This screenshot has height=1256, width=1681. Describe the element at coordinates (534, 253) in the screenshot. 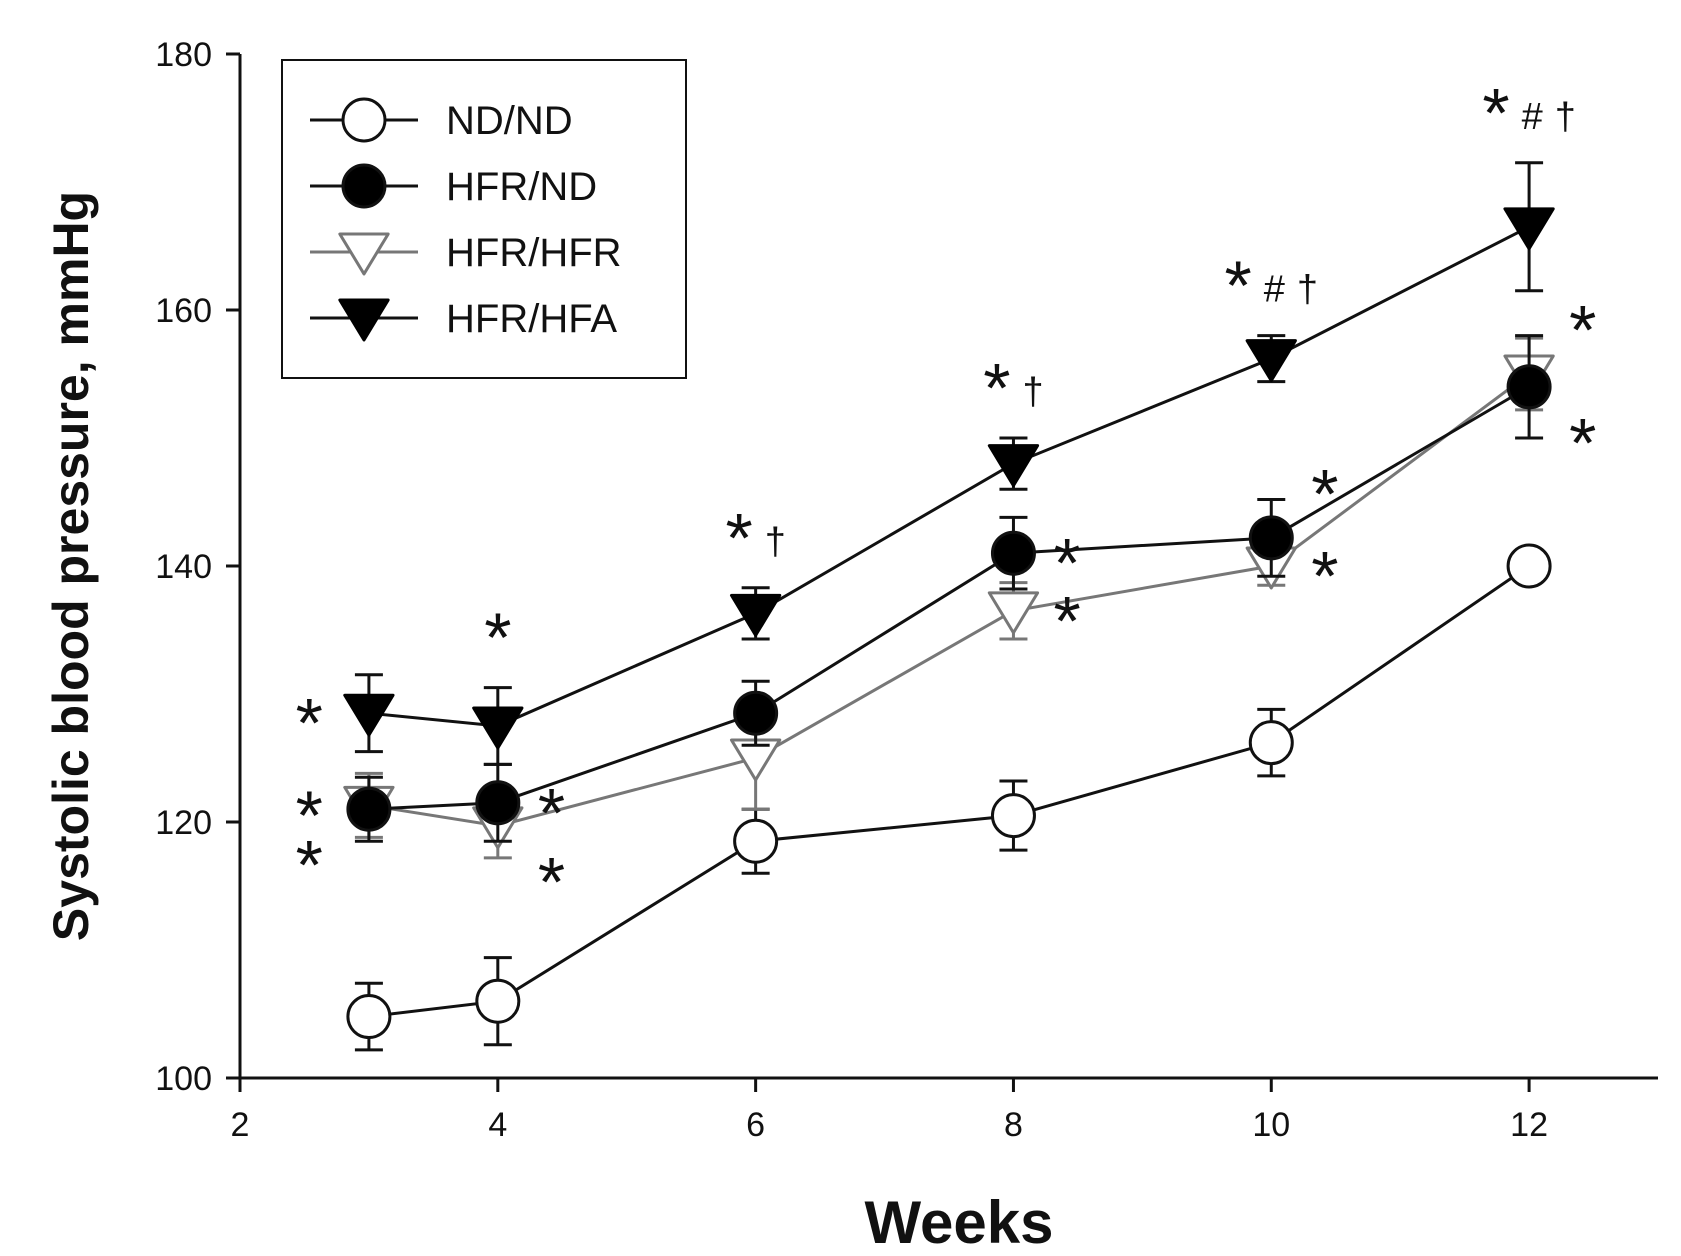

I see `legend-label: HFR/HFR` at that location.